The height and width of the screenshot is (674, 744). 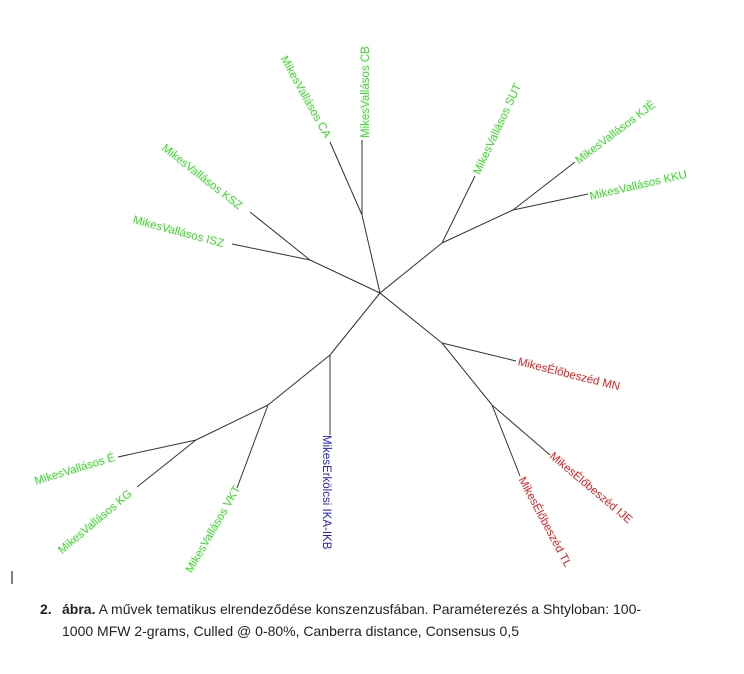 I want to click on caption-label: ábra., so click(x=79, y=609).